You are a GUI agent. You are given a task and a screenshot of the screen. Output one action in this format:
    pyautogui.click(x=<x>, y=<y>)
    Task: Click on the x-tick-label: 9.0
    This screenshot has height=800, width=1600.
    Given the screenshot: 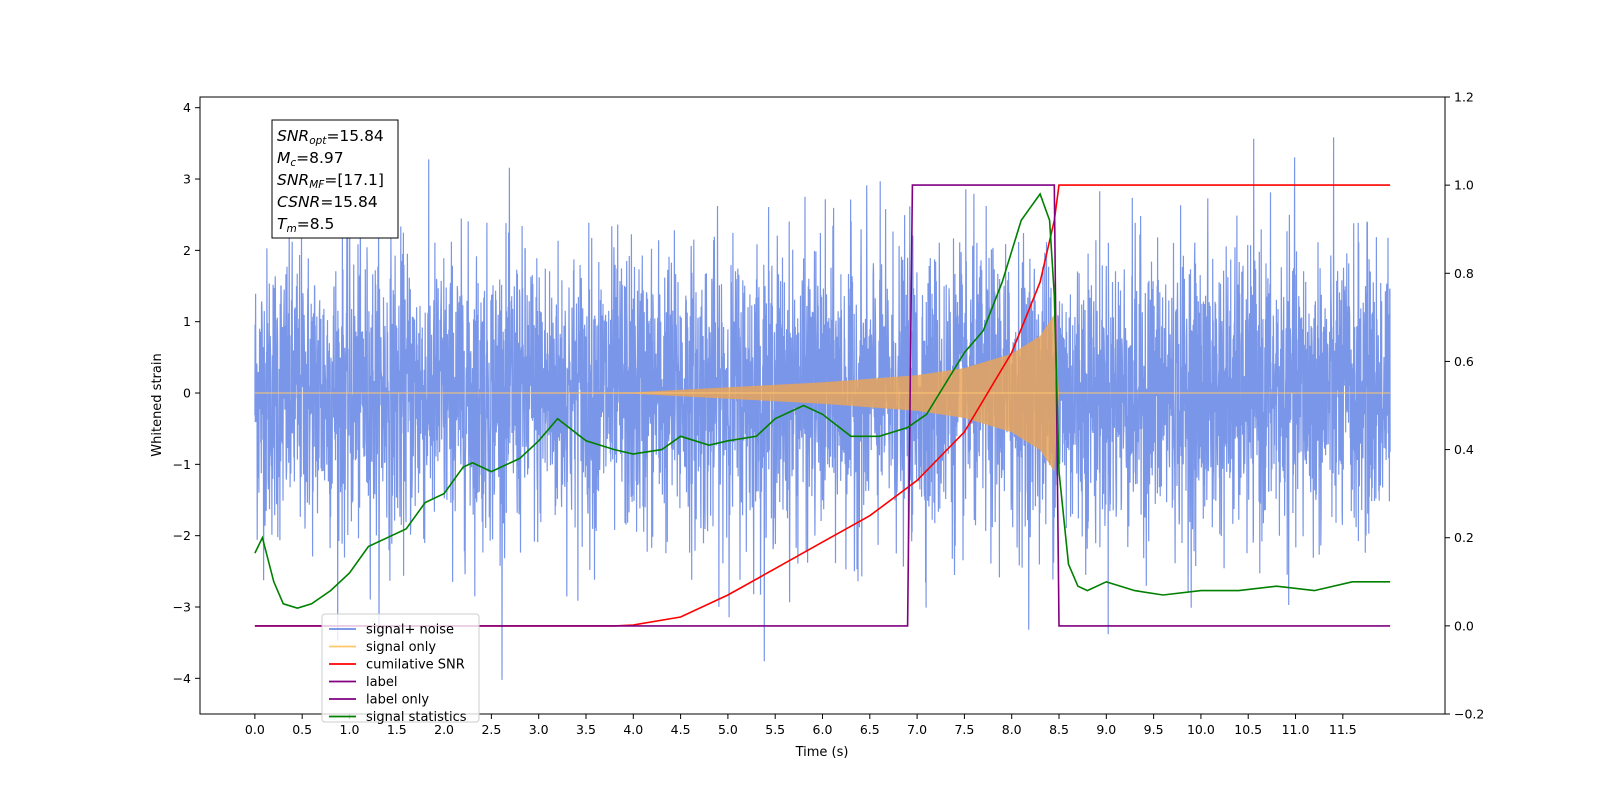 What is the action you would take?
    pyautogui.click(x=1106, y=729)
    